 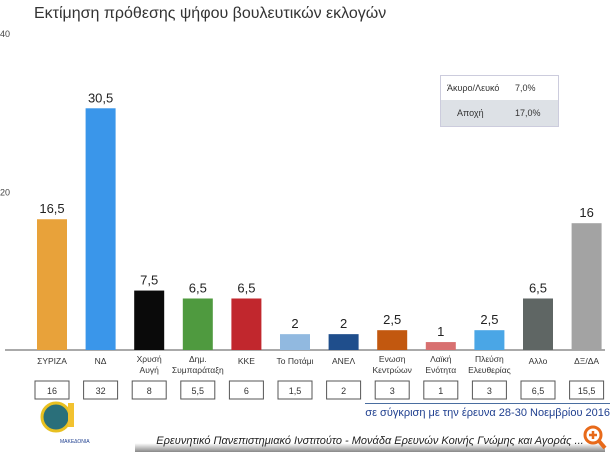 I want to click on side-row: Αποχή 17,0%, so click(x=499, y=113).